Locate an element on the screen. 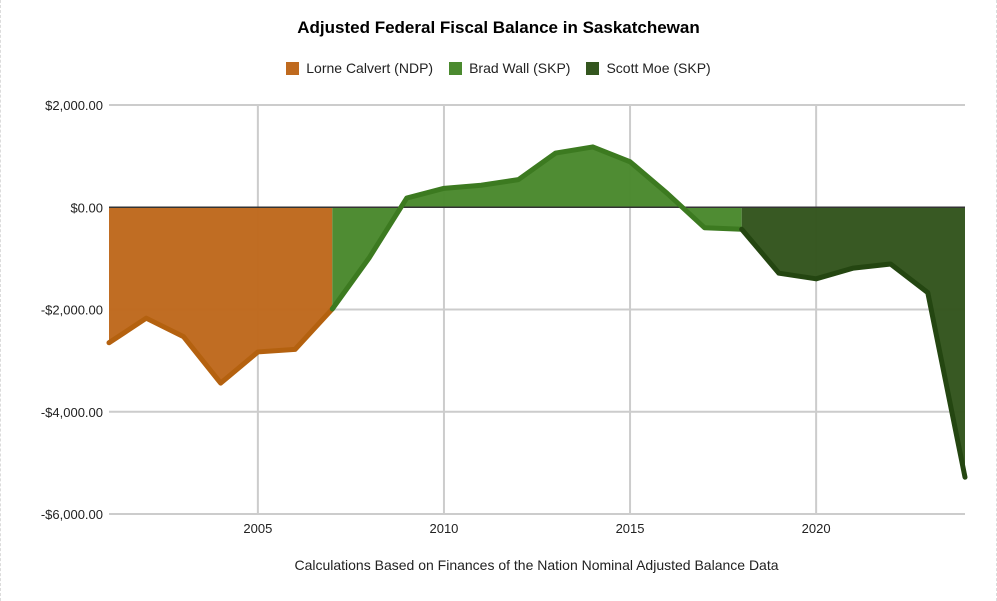 The image size is (997, 601). x-tick-label: 2005 is located at coordinates (257, 528).